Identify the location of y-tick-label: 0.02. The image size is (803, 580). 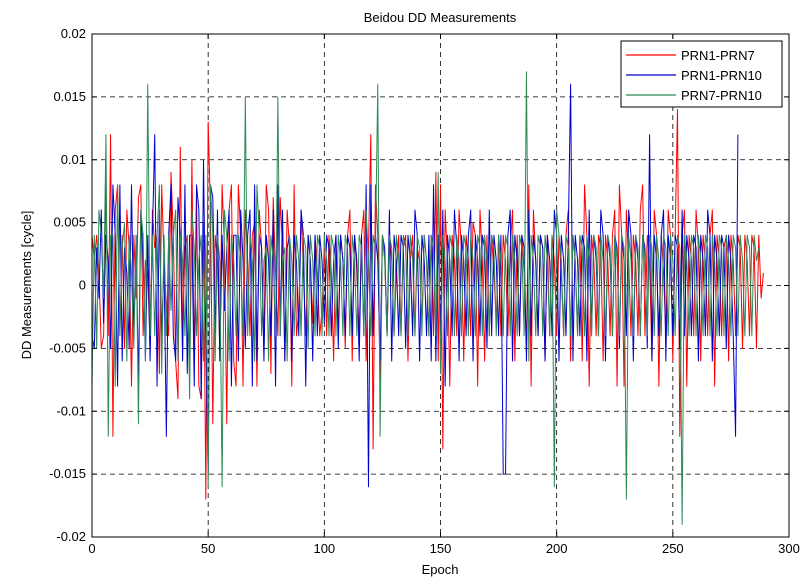
(73, 33).